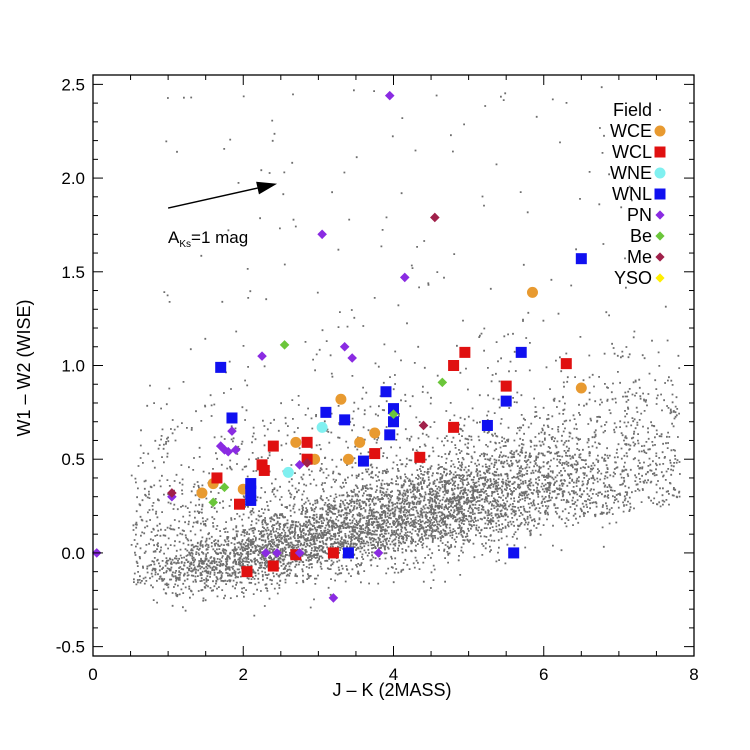 The image size is (750, 750). I want to click on y-tick-label: 1.0, so click(73, 366).